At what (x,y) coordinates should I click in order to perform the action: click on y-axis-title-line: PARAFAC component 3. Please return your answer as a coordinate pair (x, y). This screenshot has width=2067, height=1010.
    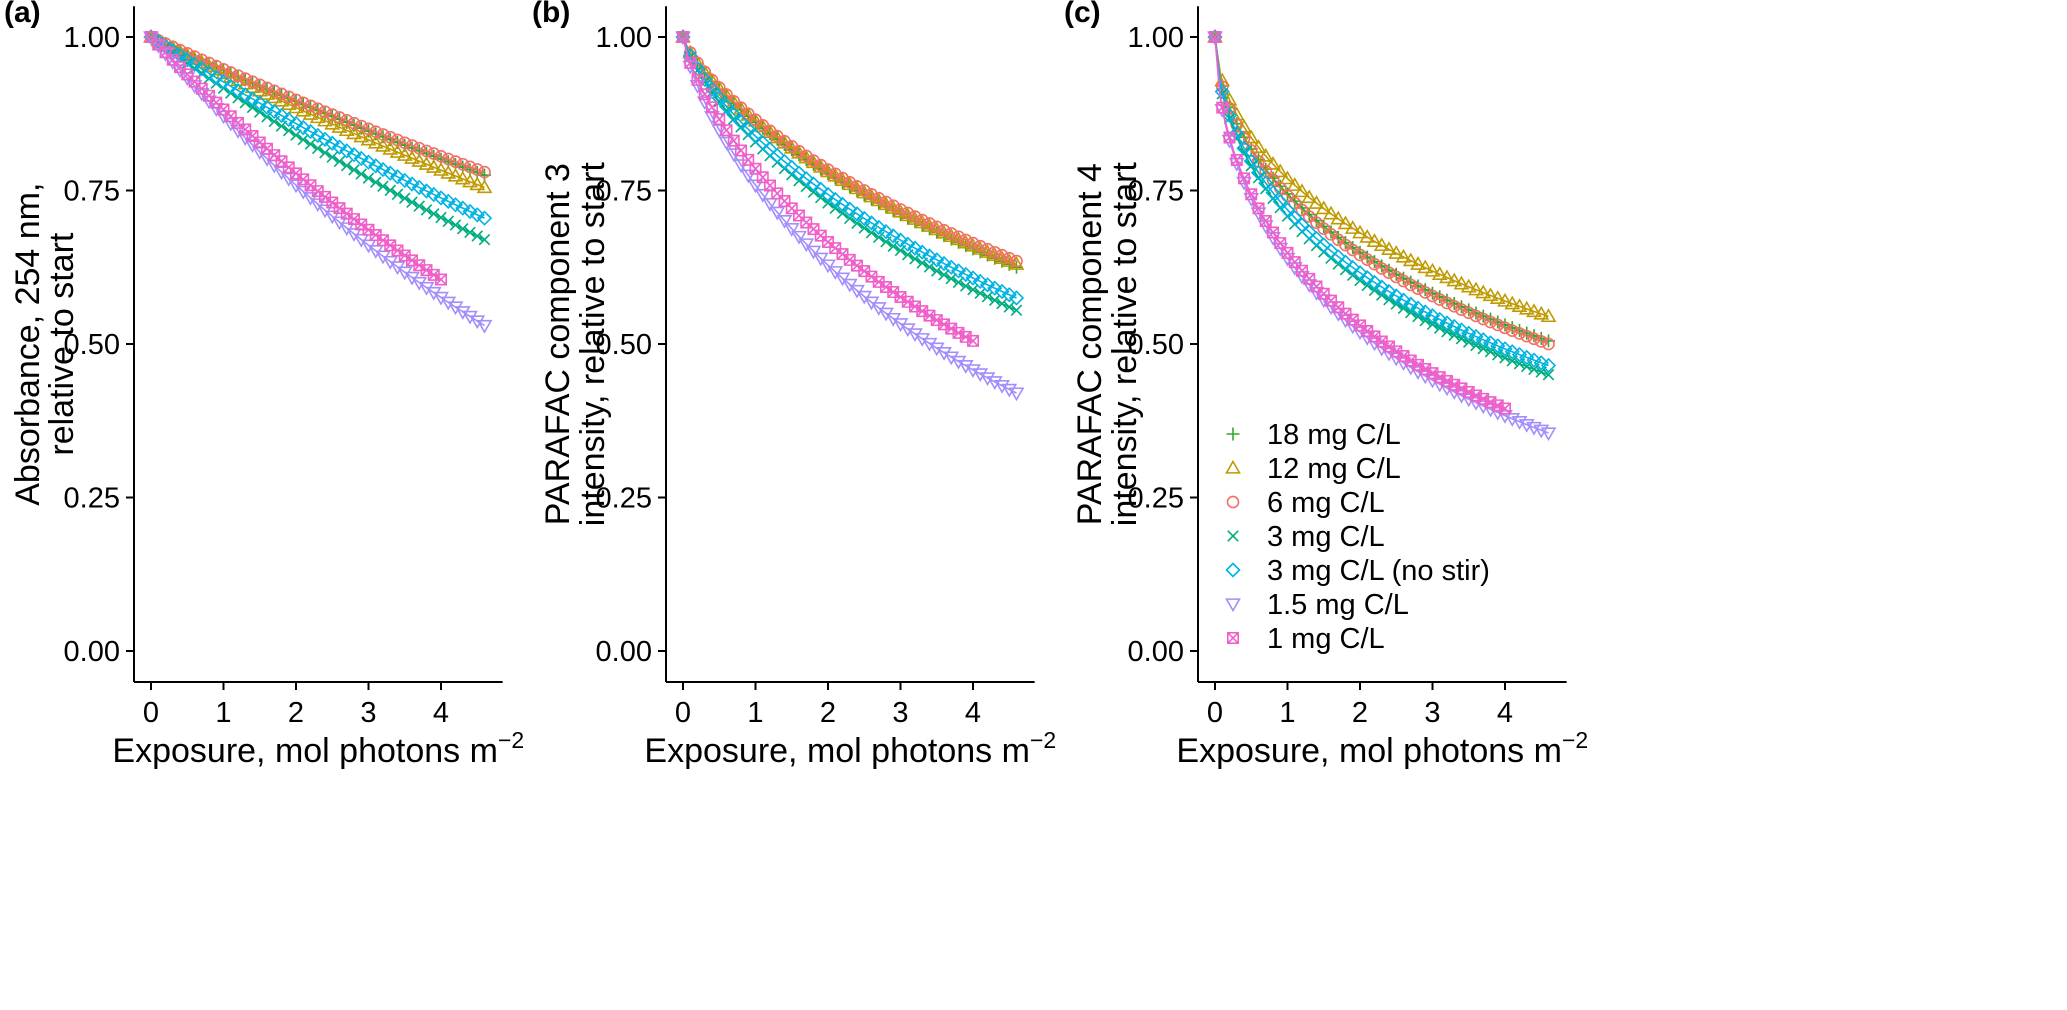
    Looking at the image, I should click on (558, 344).